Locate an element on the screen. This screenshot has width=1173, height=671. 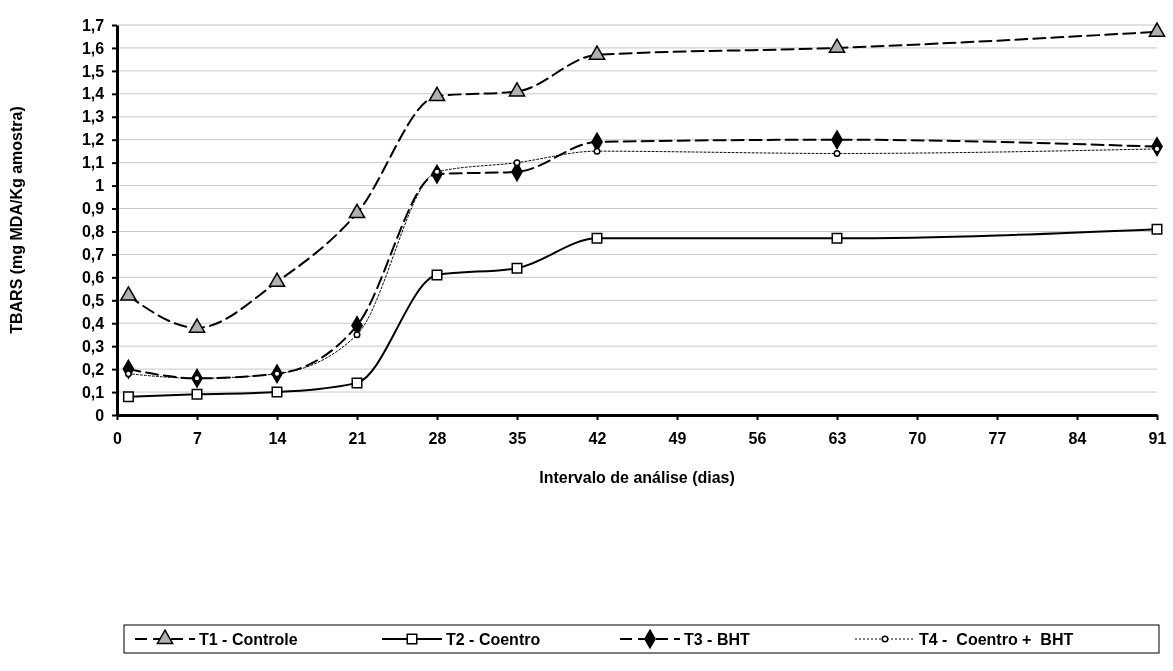
x-tick-label: 77 is located at coordinates (997, 438).